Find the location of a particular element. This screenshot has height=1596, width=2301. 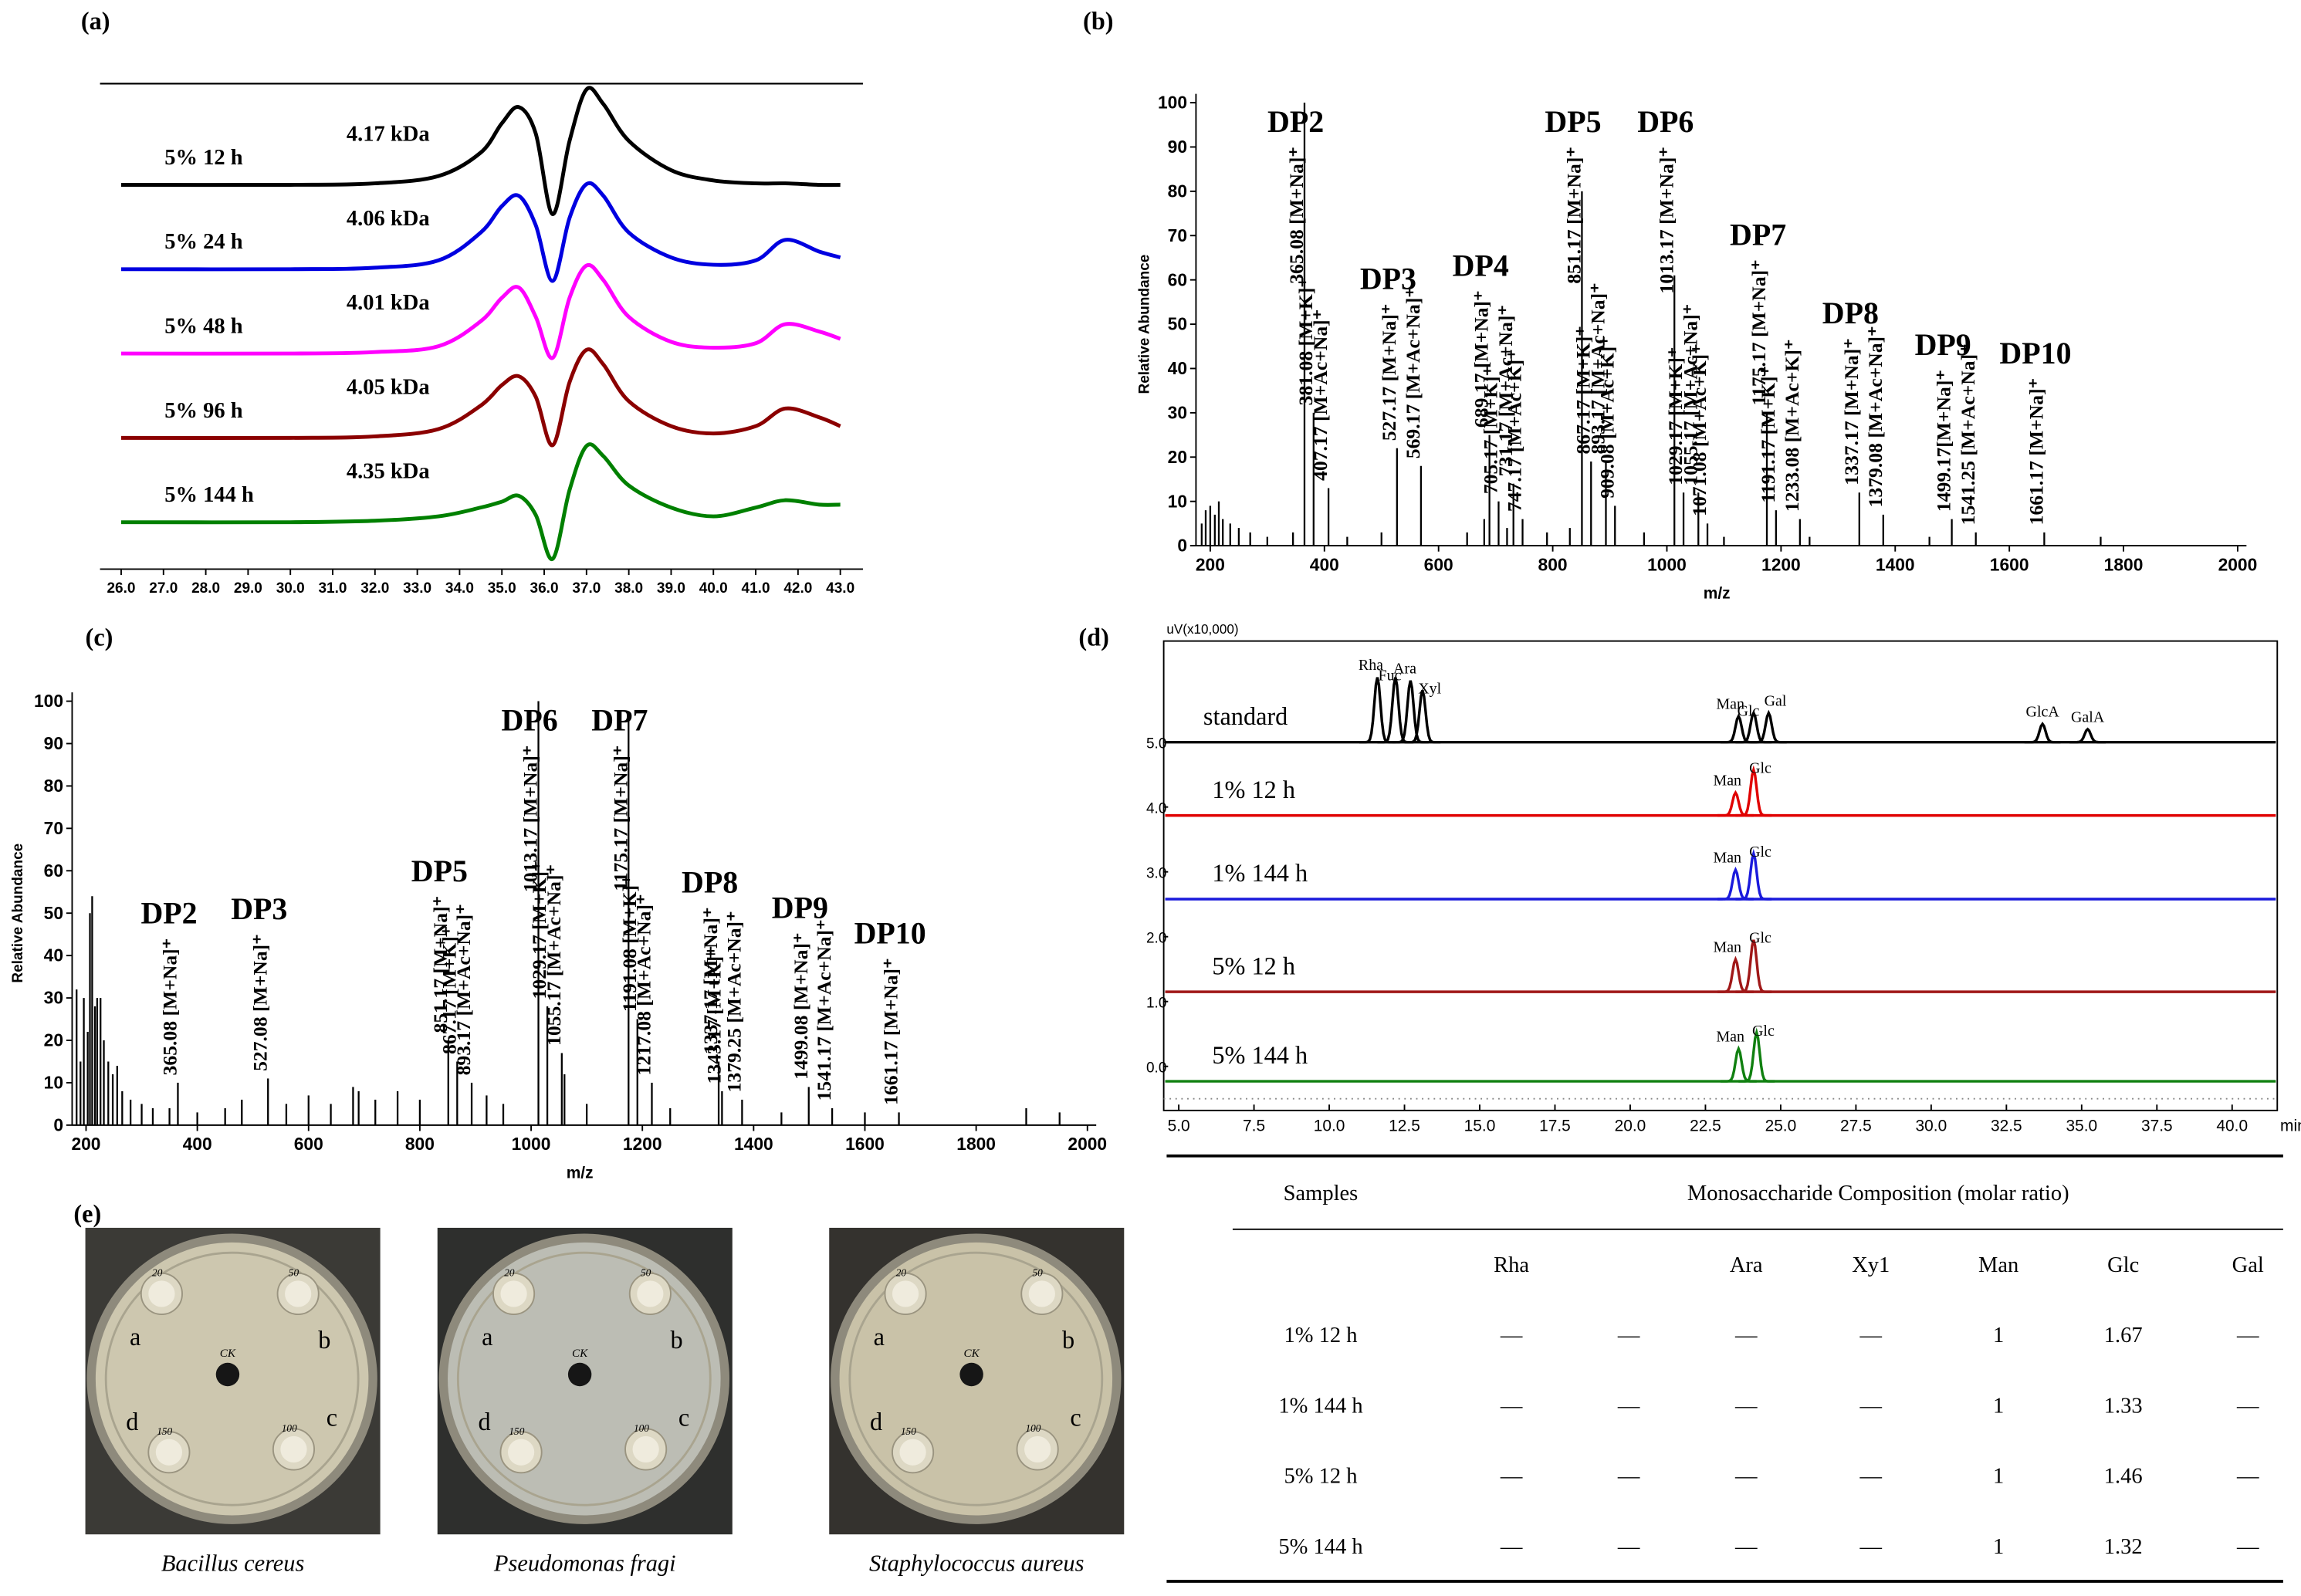

table-cell: 1.33 is located at coordinates (2123, 1406).